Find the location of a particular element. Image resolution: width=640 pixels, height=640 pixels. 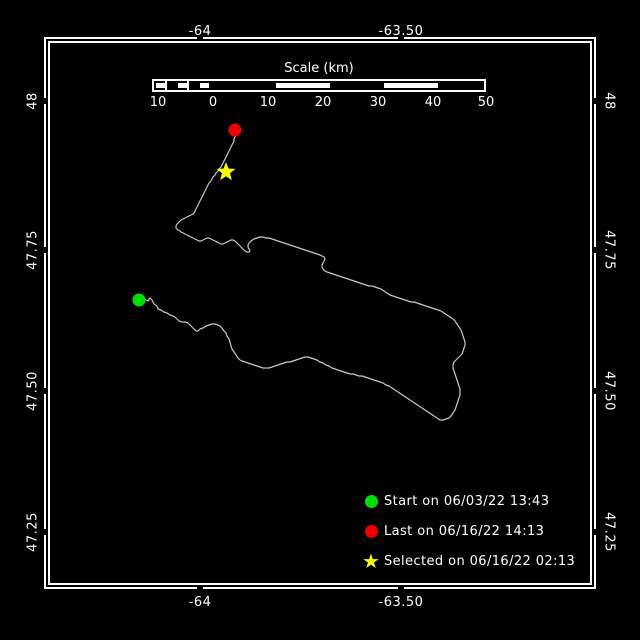

legend-item-selected: ★ Selected on 06/16/22 02:13 is located at coordinates (469, 561).